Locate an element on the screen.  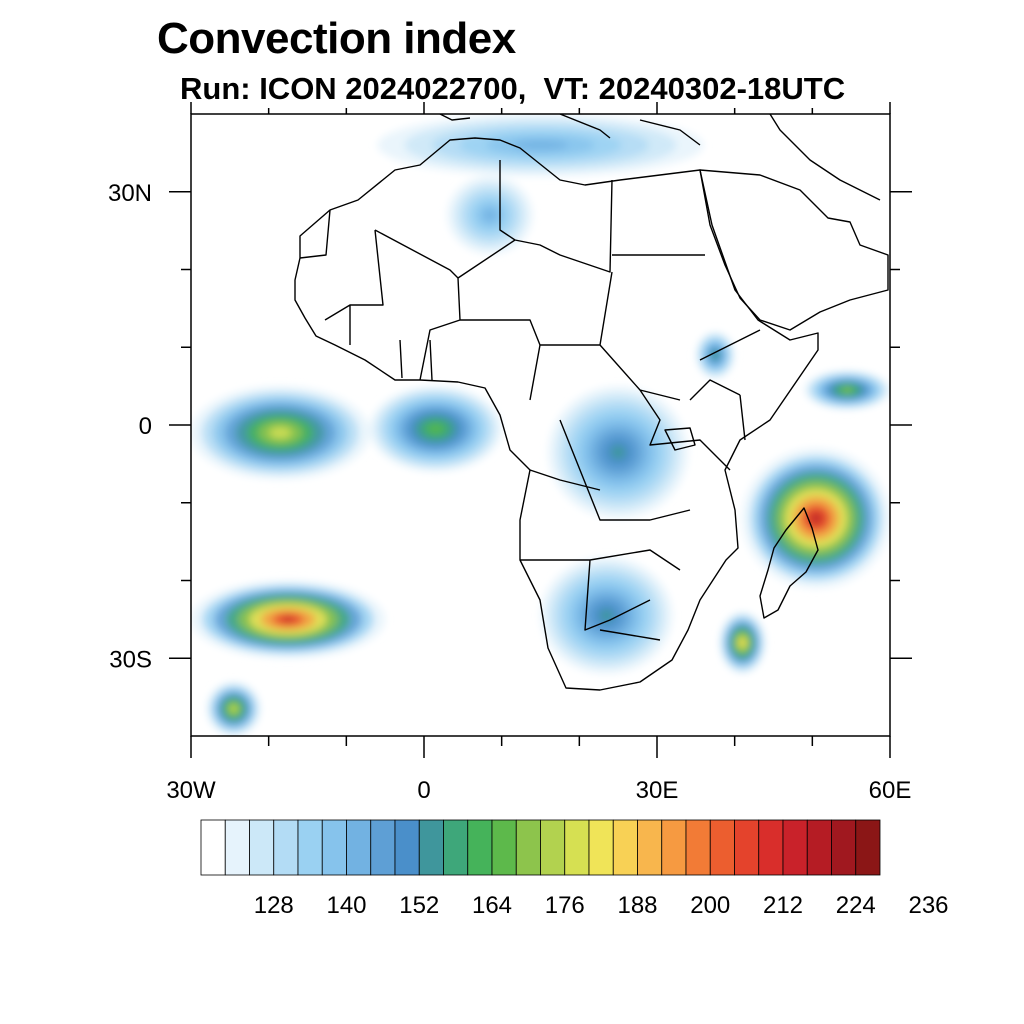
convection-area-arabian-sea is located at coordinates (847, 390).